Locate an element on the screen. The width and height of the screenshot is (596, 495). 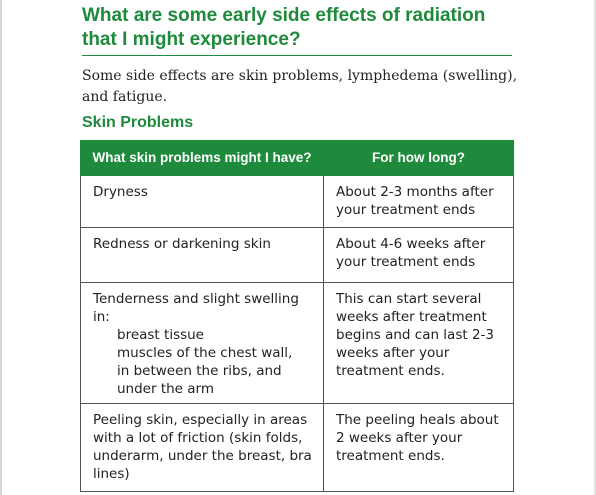
page-edge-right is located at coordinates (595, 247).